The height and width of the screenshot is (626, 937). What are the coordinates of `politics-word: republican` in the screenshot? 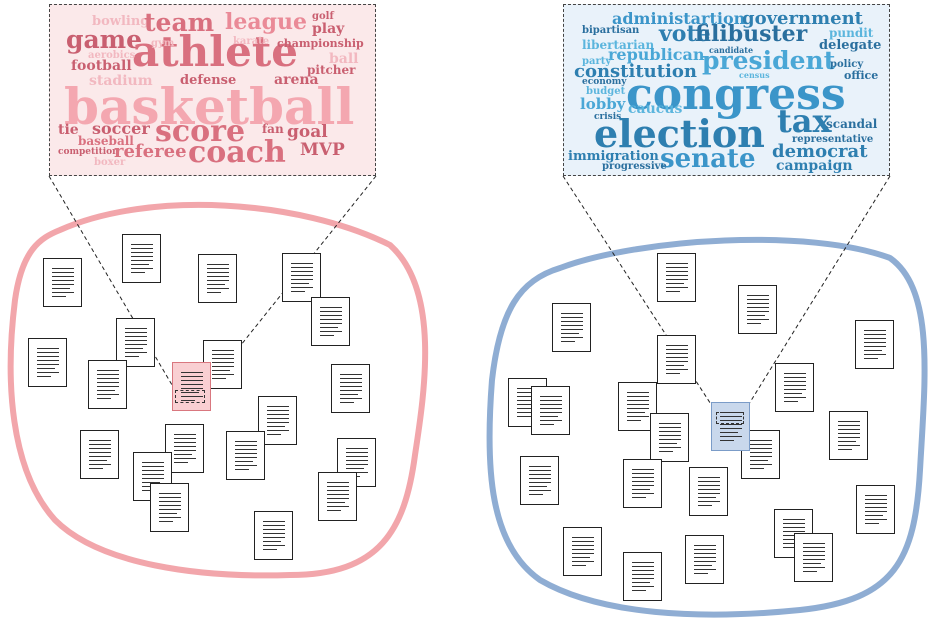 It's located at (656, 54).